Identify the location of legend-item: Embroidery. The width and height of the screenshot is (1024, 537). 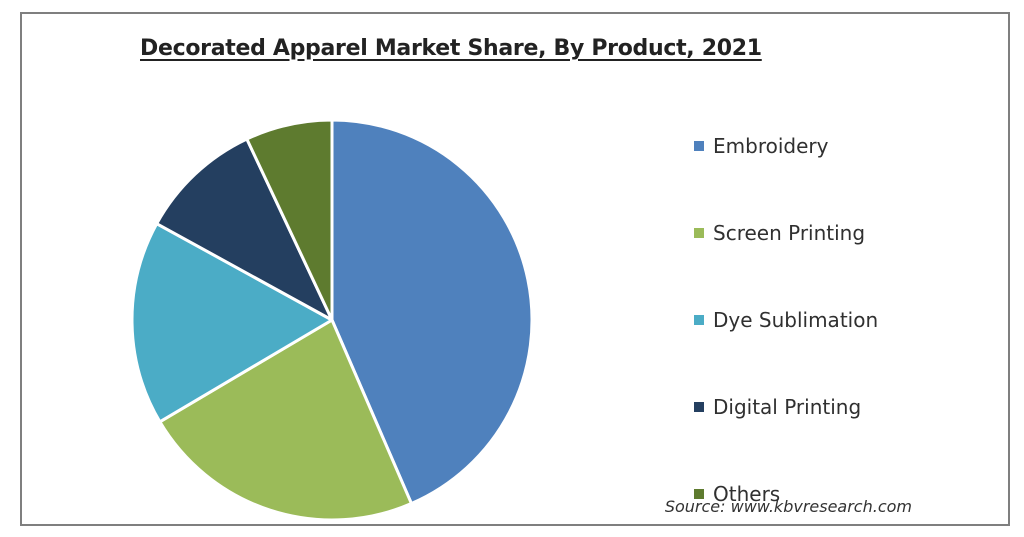
(849, 145).